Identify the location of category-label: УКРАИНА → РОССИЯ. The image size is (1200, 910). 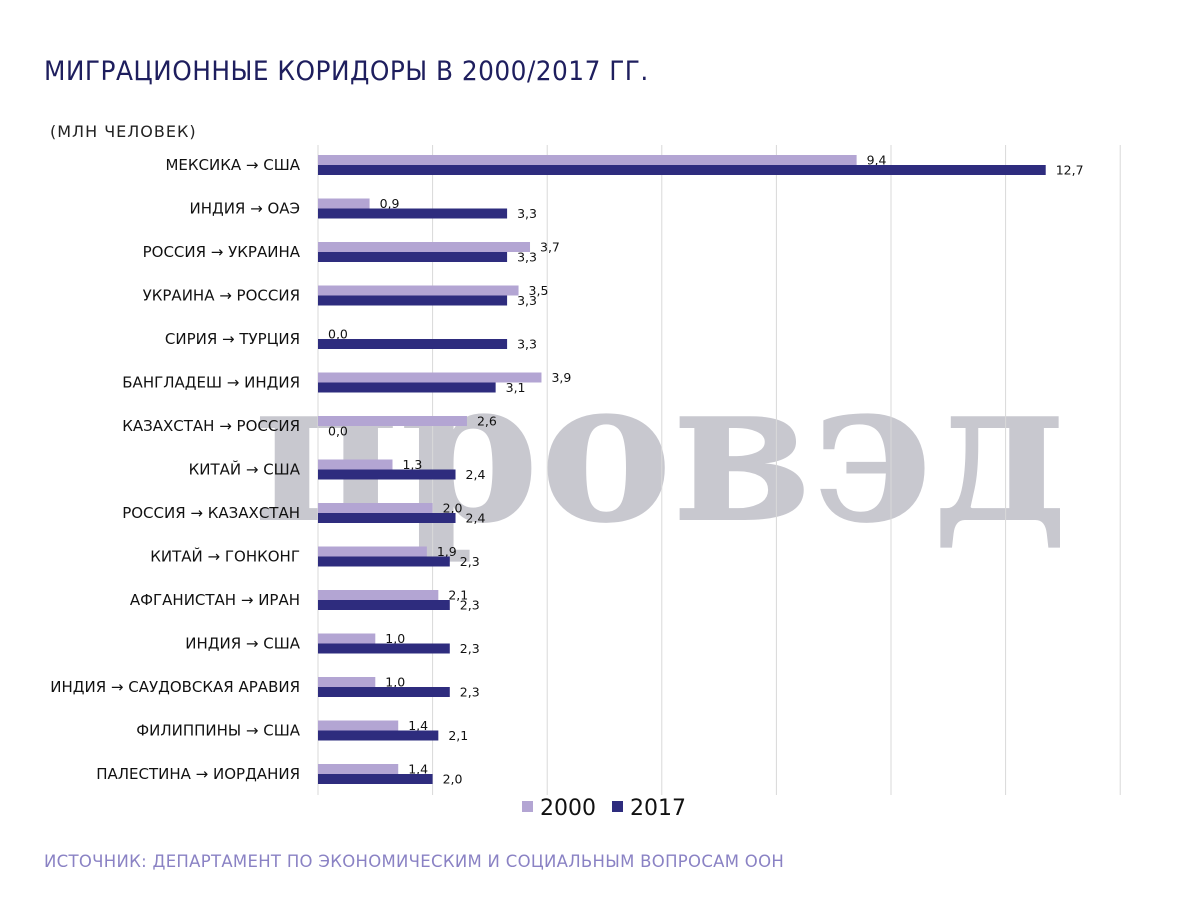
(221, 296).